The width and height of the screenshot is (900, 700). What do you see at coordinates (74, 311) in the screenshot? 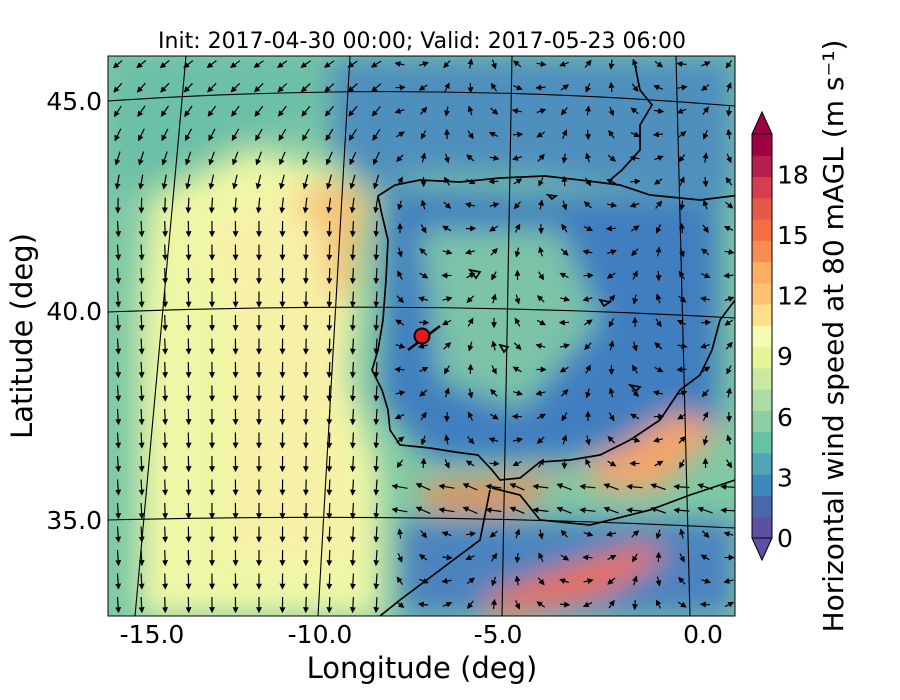
I see `y-tick-labels: 35.0 40.0 45.0` at bounding box center [74, 311].